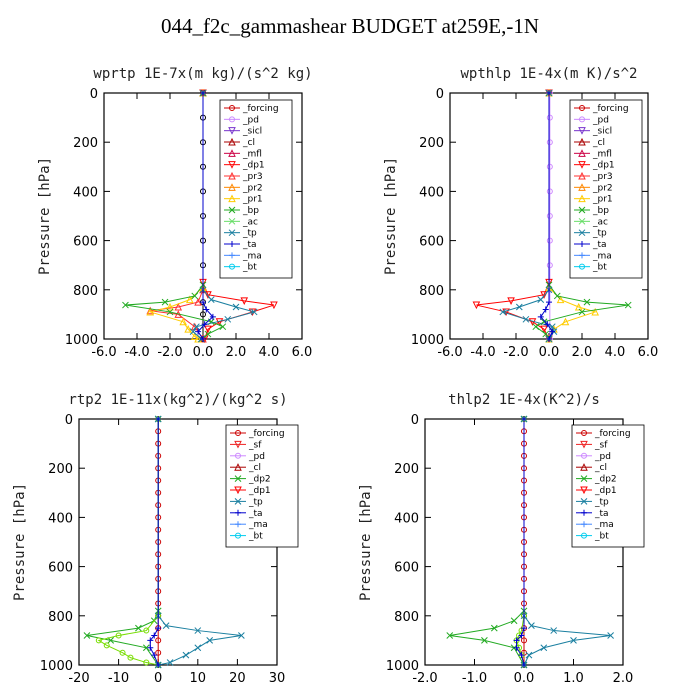 The height and width of the screenshot is (700, 700). Describe the element at coordinates (601, 445) in the screenshot. I see `legend-label: _sf` at that location.